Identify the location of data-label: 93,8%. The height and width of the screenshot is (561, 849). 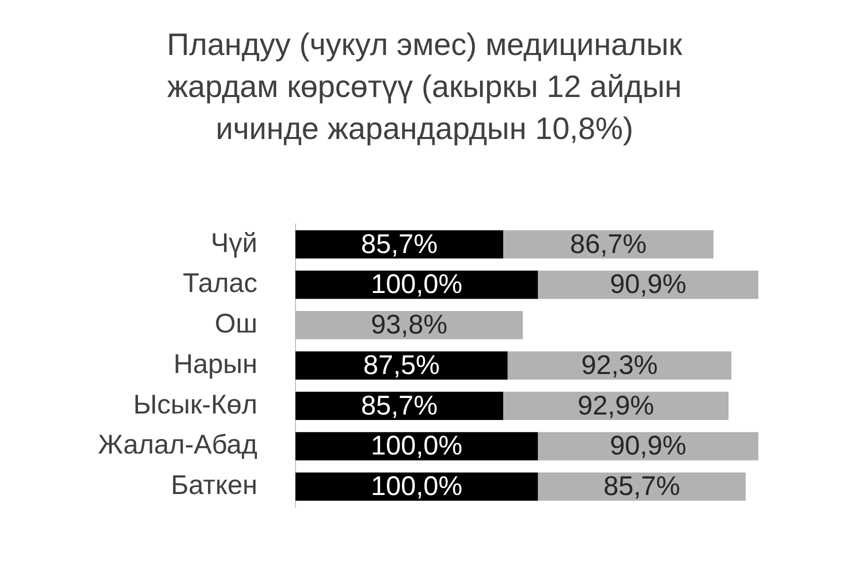
(409, 325).